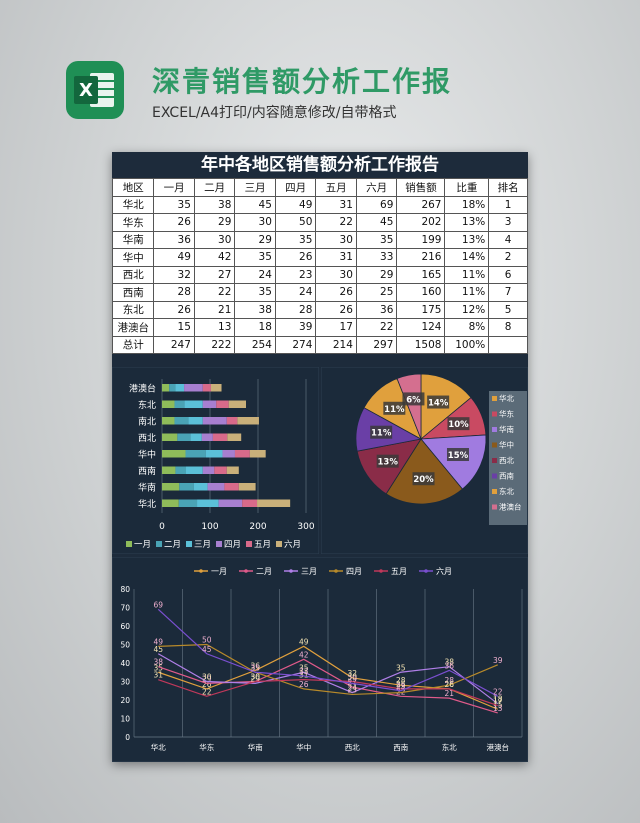 This screenshot has height=823, width=640. Describe the element at coordinates (401, 680) in the screenshot. I see `line-data-label: 28` at that location.